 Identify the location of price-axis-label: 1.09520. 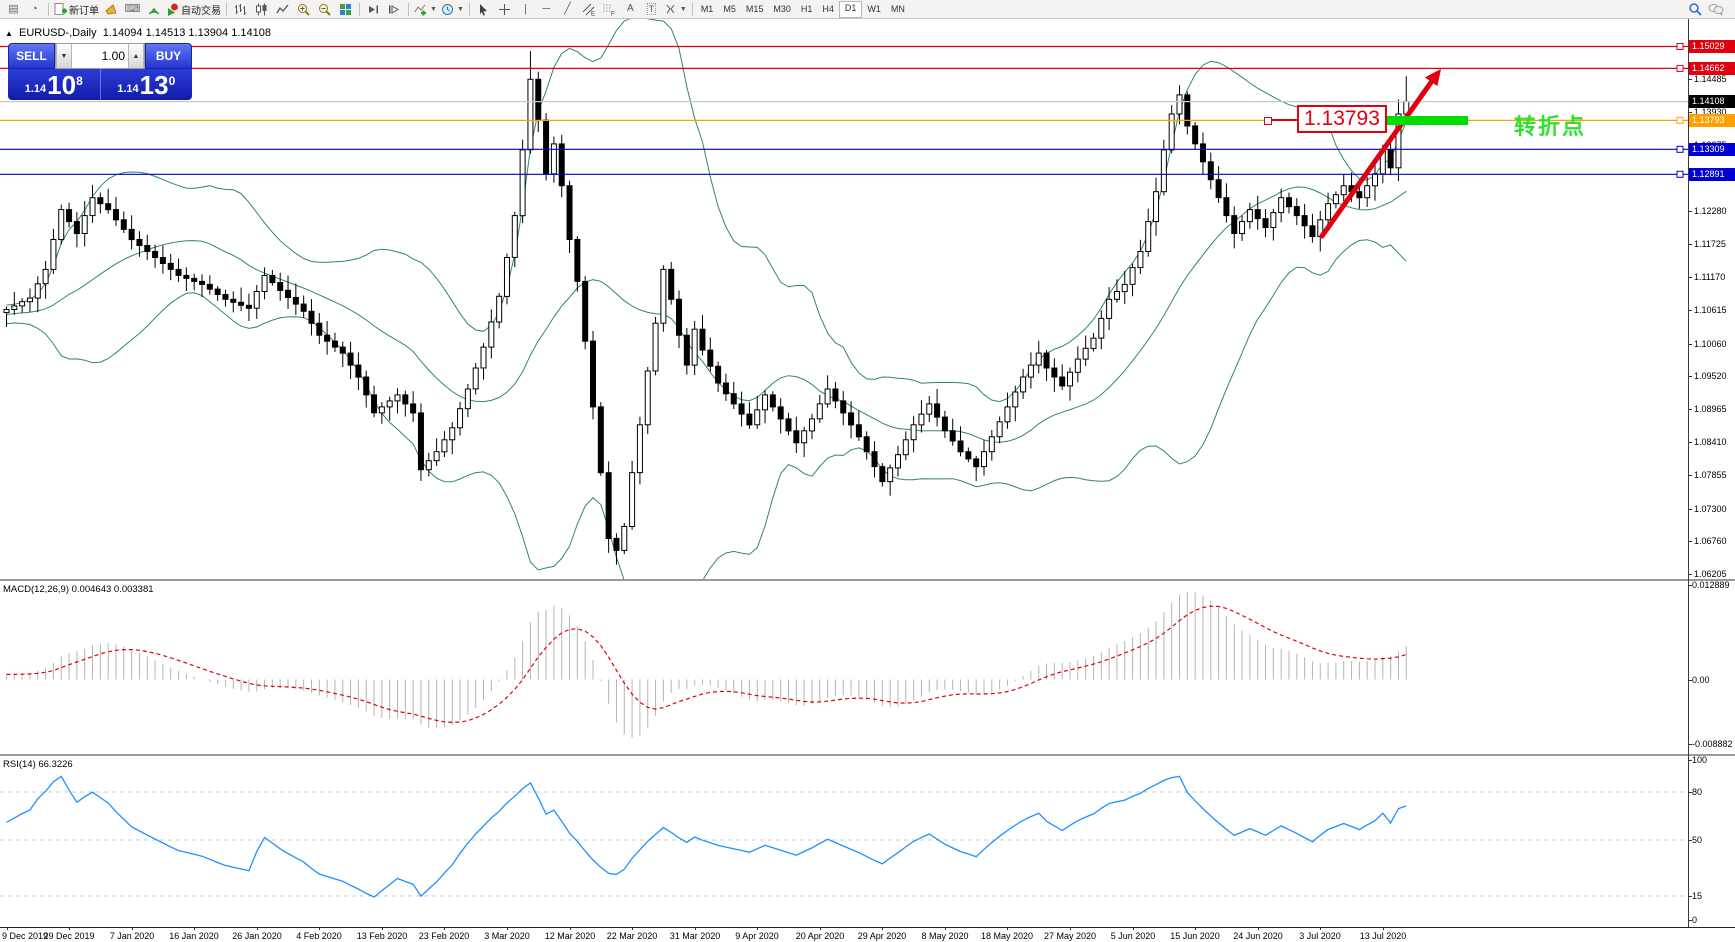
(1710, 376).